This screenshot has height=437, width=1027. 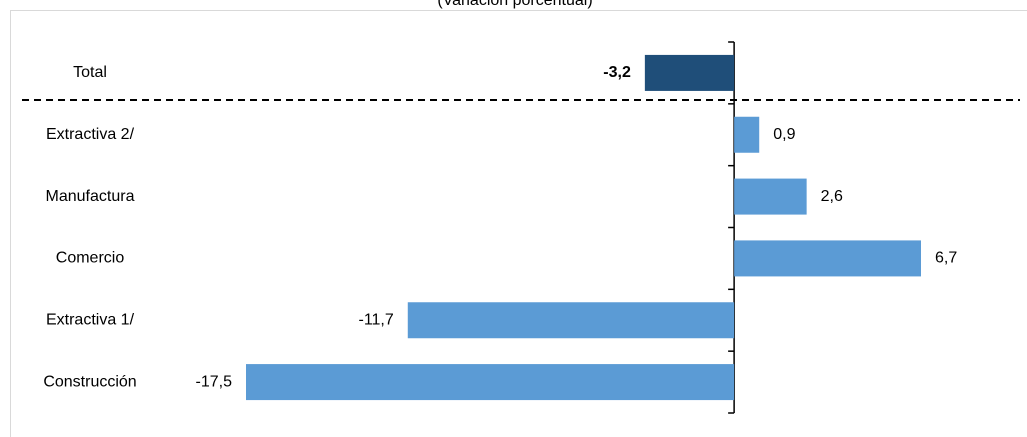 What do you see at coordinates (90, 319) in the screenshot?
I see `category-label: Extractiva 1/` at bounding box center [90, 319].